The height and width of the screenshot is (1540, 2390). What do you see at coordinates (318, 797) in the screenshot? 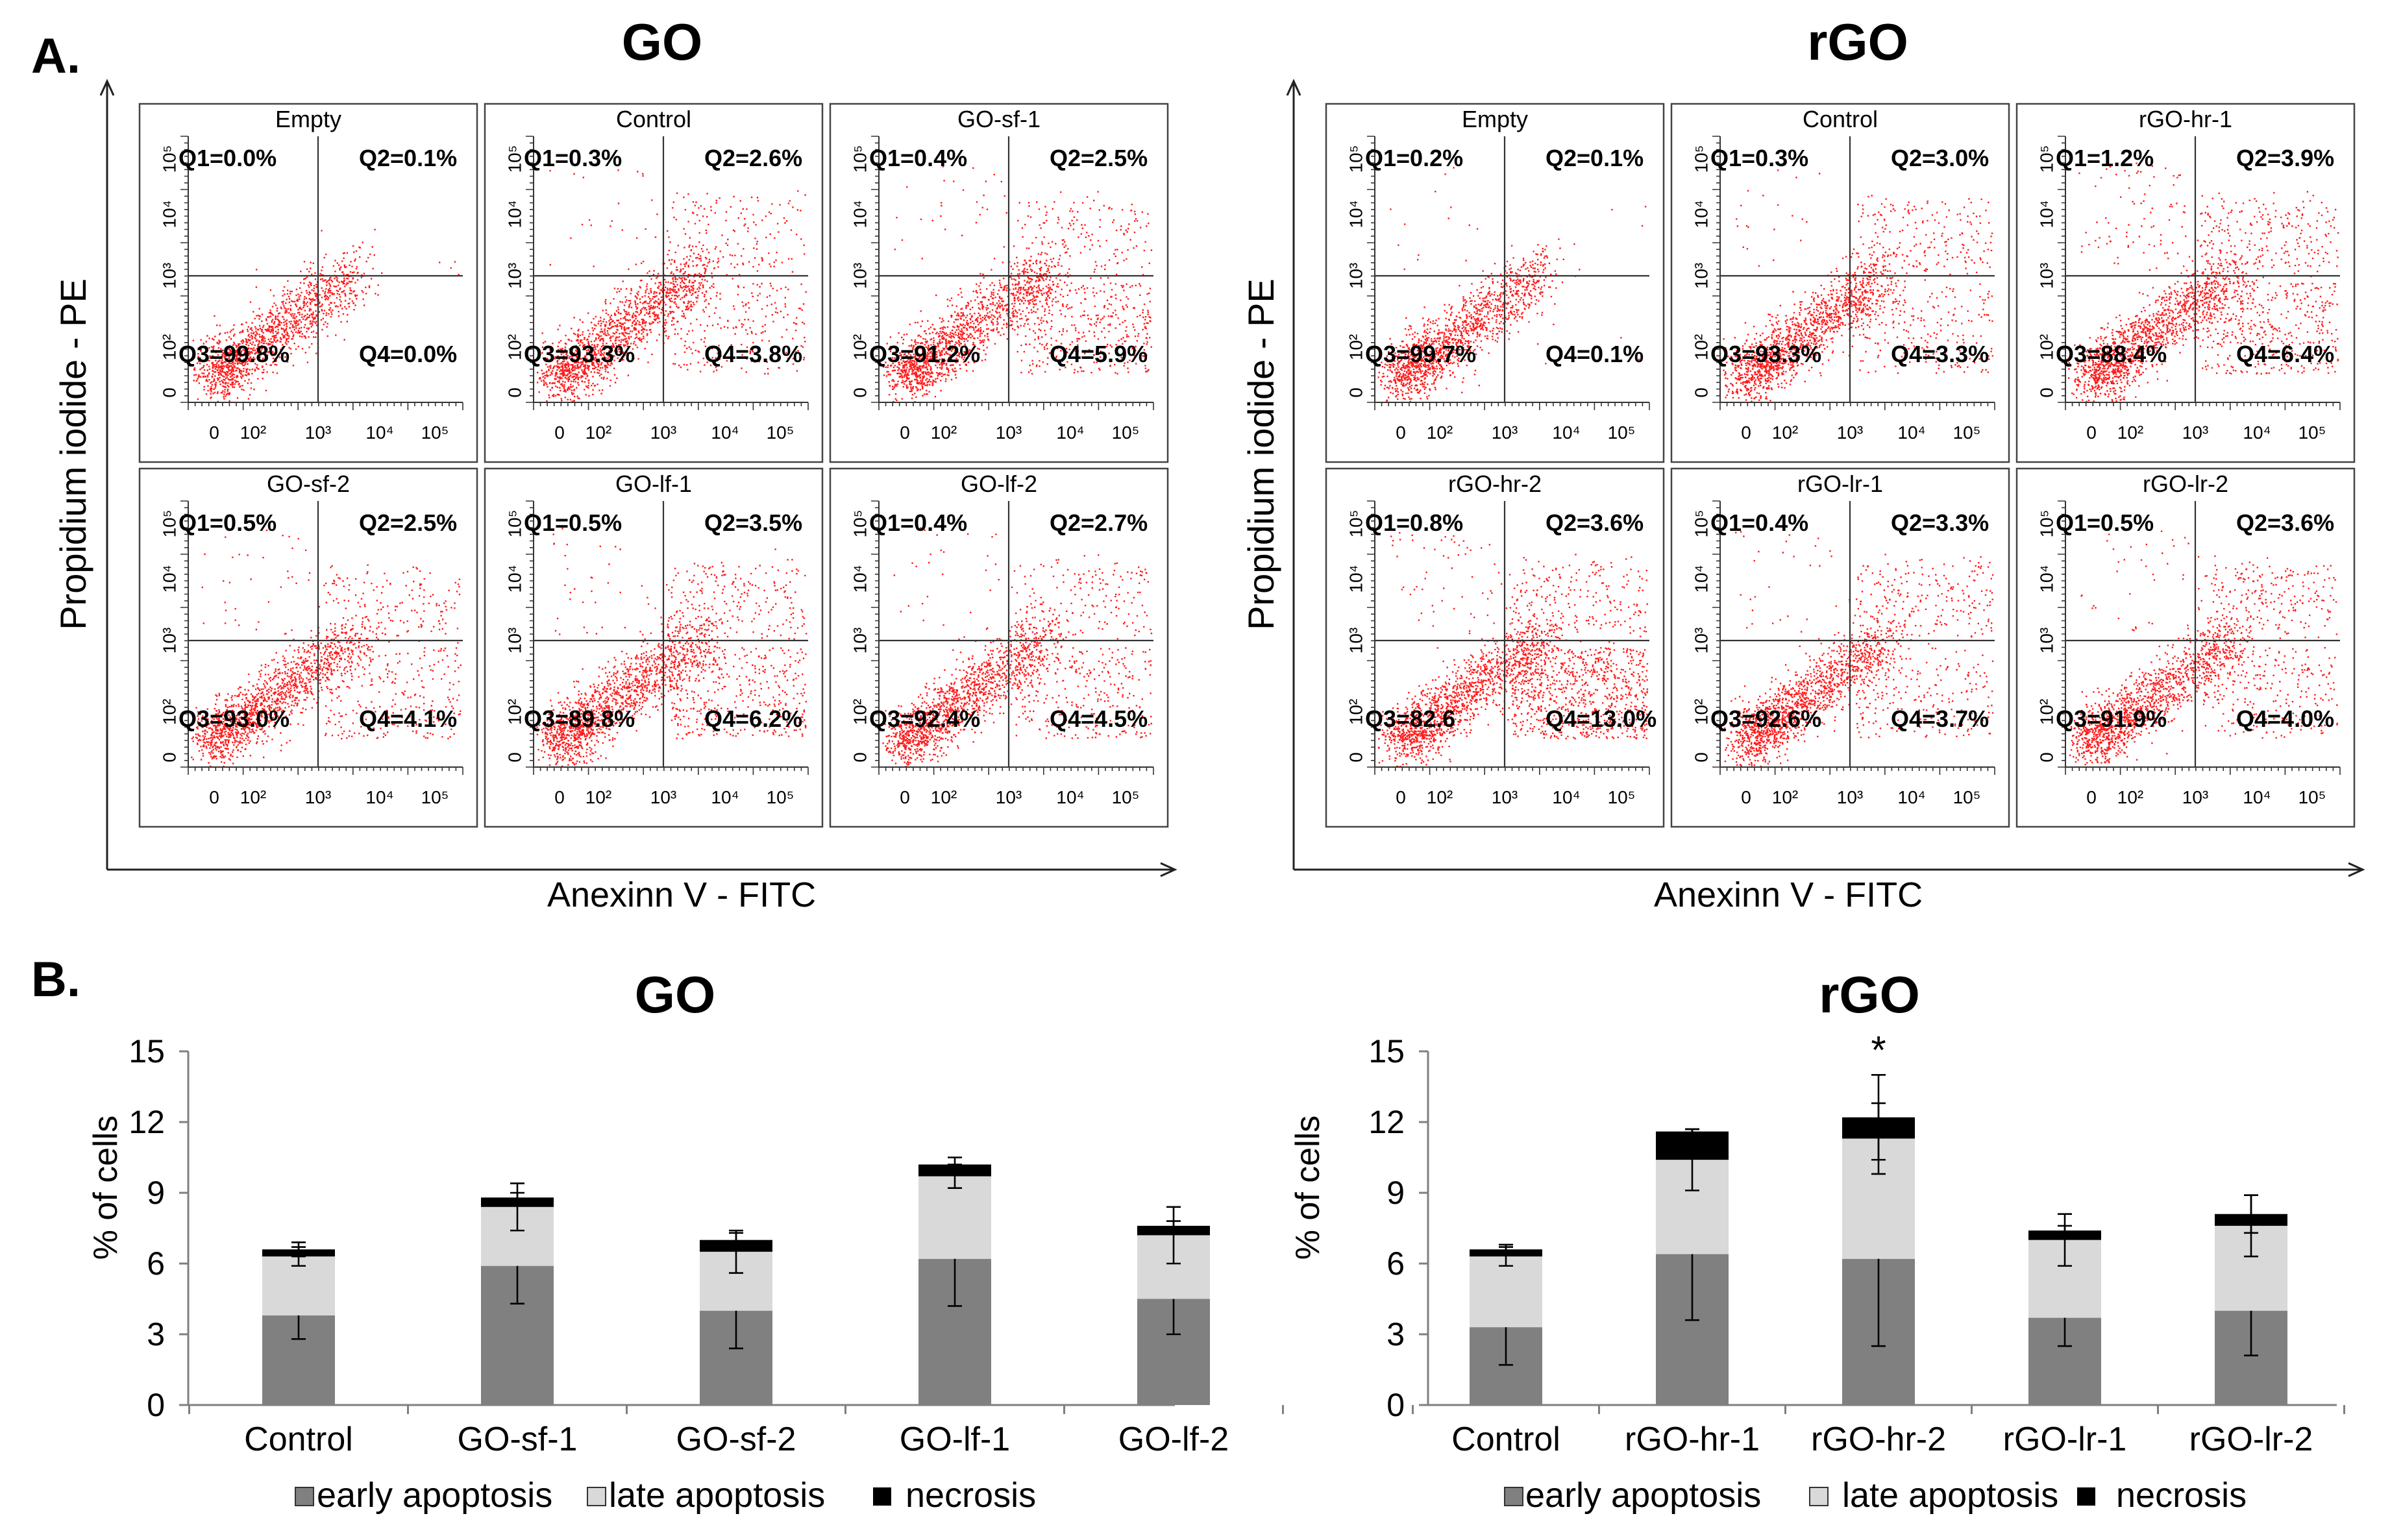
I see `go-flow-plot-go-sf-2-xtick-2: 10³` at bounding box center [318, 797].